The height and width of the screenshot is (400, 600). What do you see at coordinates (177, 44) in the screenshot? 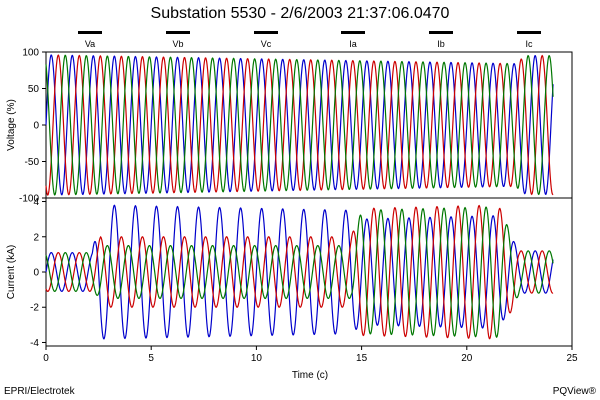
I see `legend-label-vb: Vb` at bounding box center [177, 44].